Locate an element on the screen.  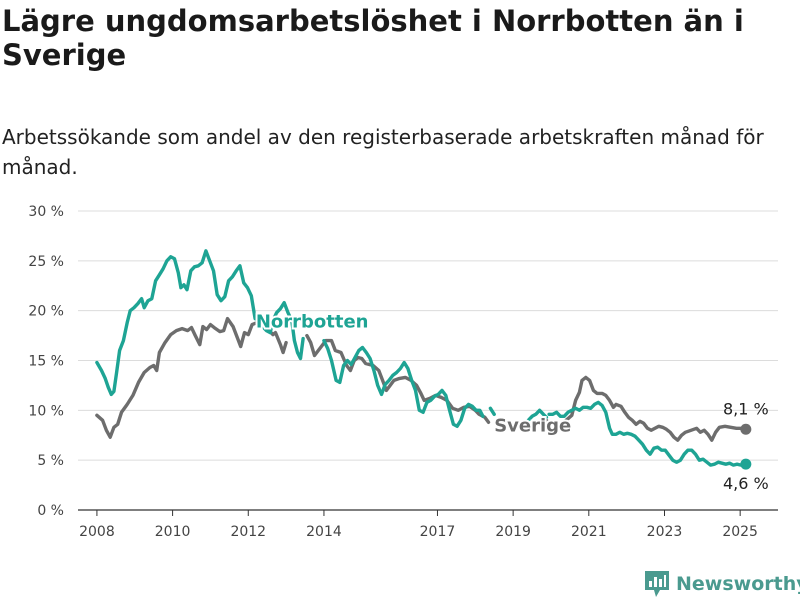
x-tick-label: 2014 is located at coordinates (324, 532).